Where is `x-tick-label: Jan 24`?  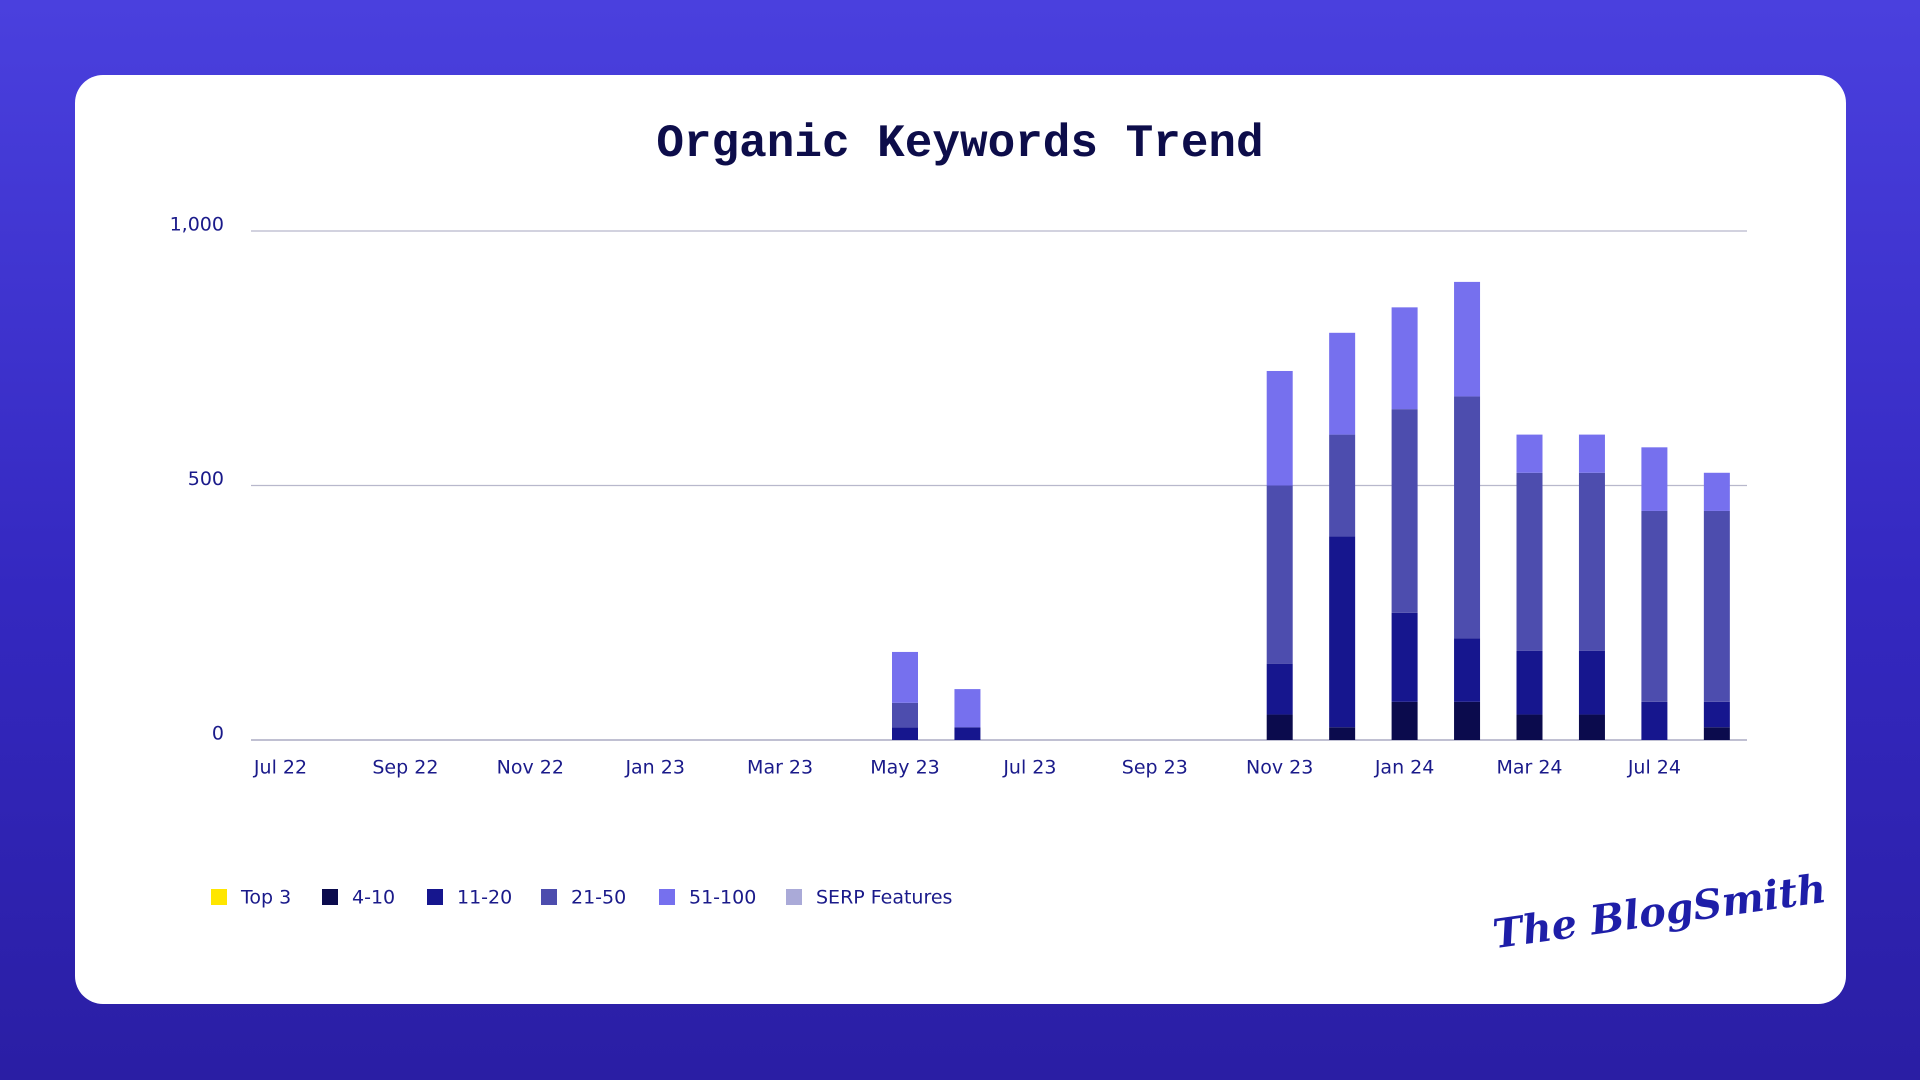
x-tick-label: Jan 24 is located at coordinates (1404, 768).